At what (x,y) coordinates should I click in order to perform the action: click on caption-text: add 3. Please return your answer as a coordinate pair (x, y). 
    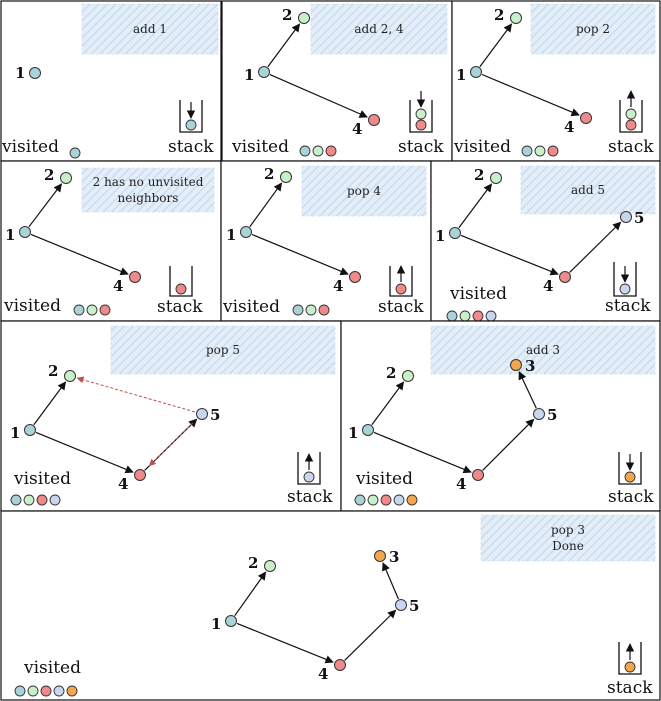
    Looking at the image, I should click on (543, 350).